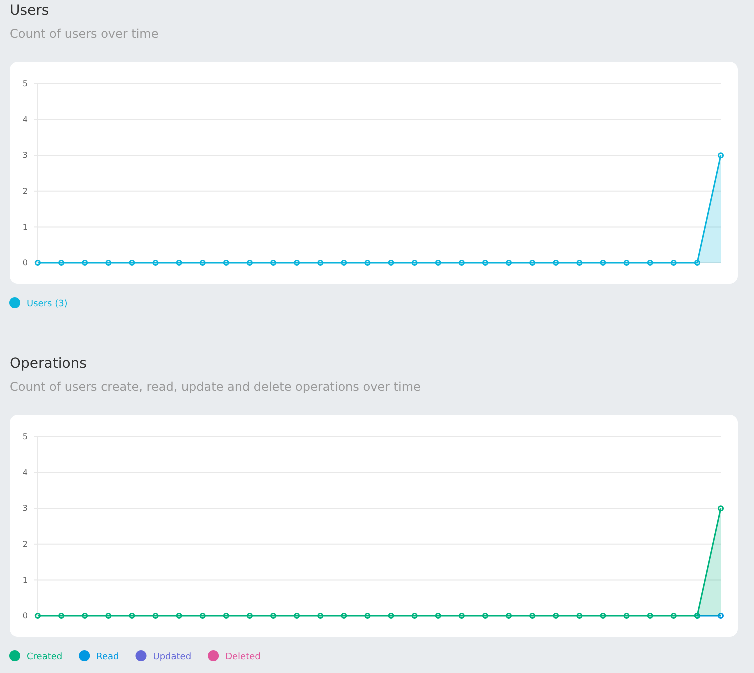 The image size is (754, 673). I want to click on legend-label: Deleted, so click(243, 657).